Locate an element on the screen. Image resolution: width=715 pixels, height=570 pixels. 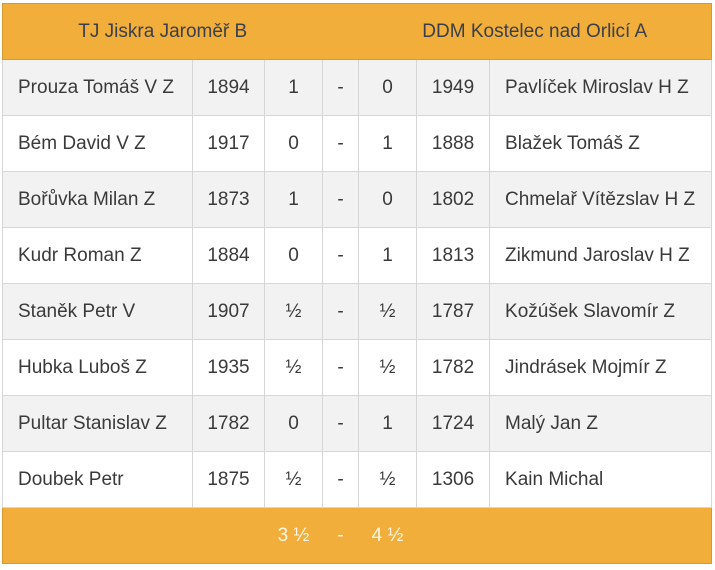
away-player: Blažek Tomáš Z is located at coordinates (601, 143).